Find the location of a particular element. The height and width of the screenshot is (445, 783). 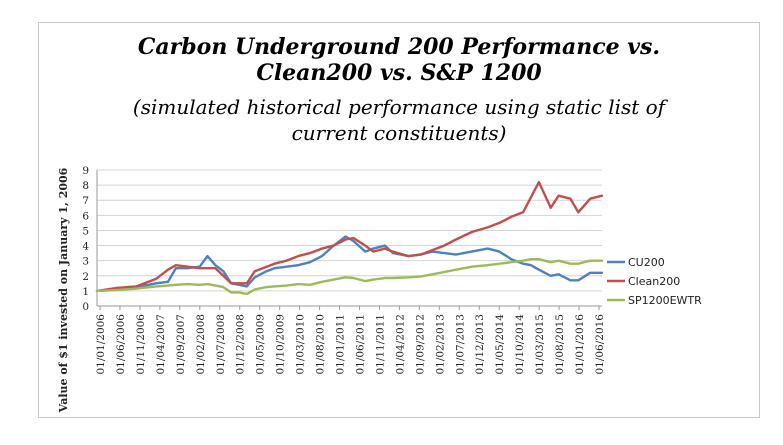

x-tick-label: 01/11/2011 is located at coordinates (380, 344).